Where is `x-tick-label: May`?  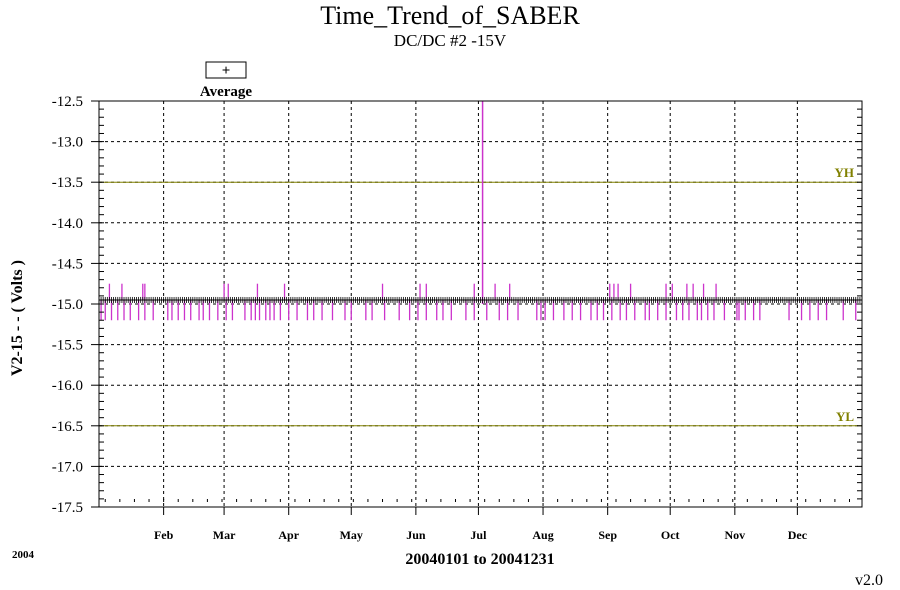 x-tick-label: May is located at coordinates (351, 535).